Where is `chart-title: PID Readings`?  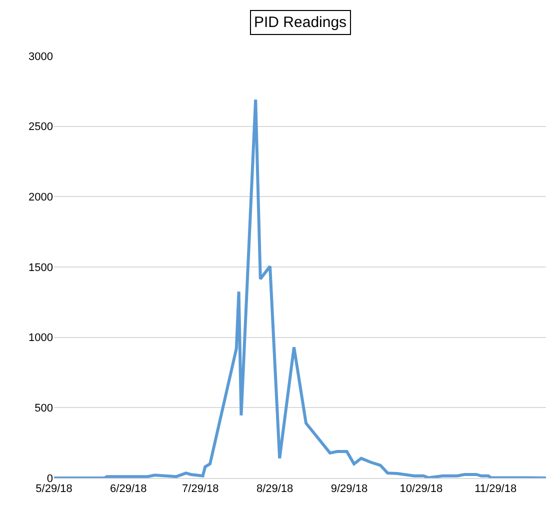 chart-title: PID Readings is located at coordinates (300, 22).